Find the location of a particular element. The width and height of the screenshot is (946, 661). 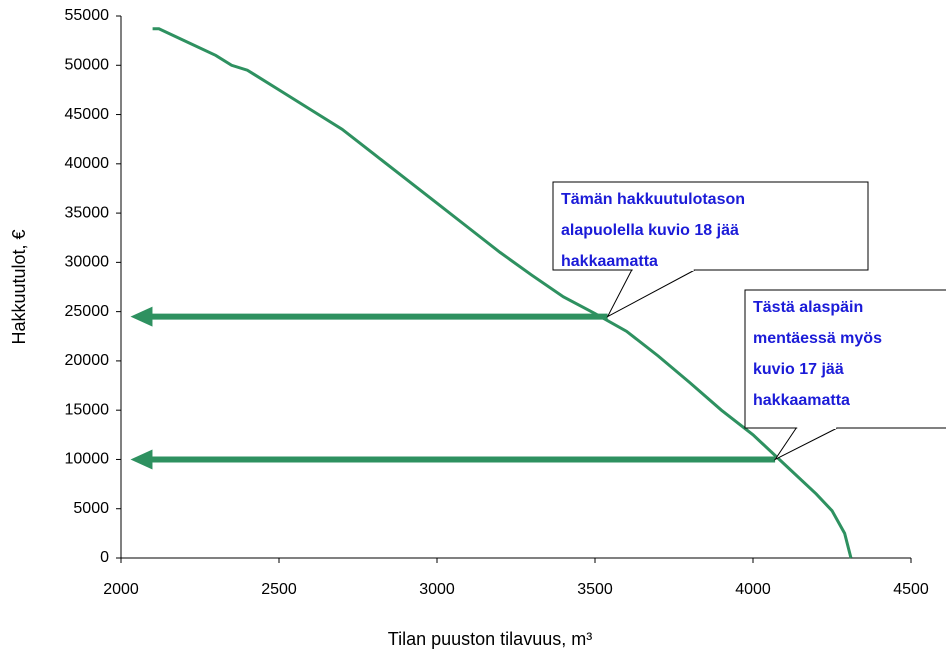

x-tick-label: 2500 is located at coordinates (279, 589).